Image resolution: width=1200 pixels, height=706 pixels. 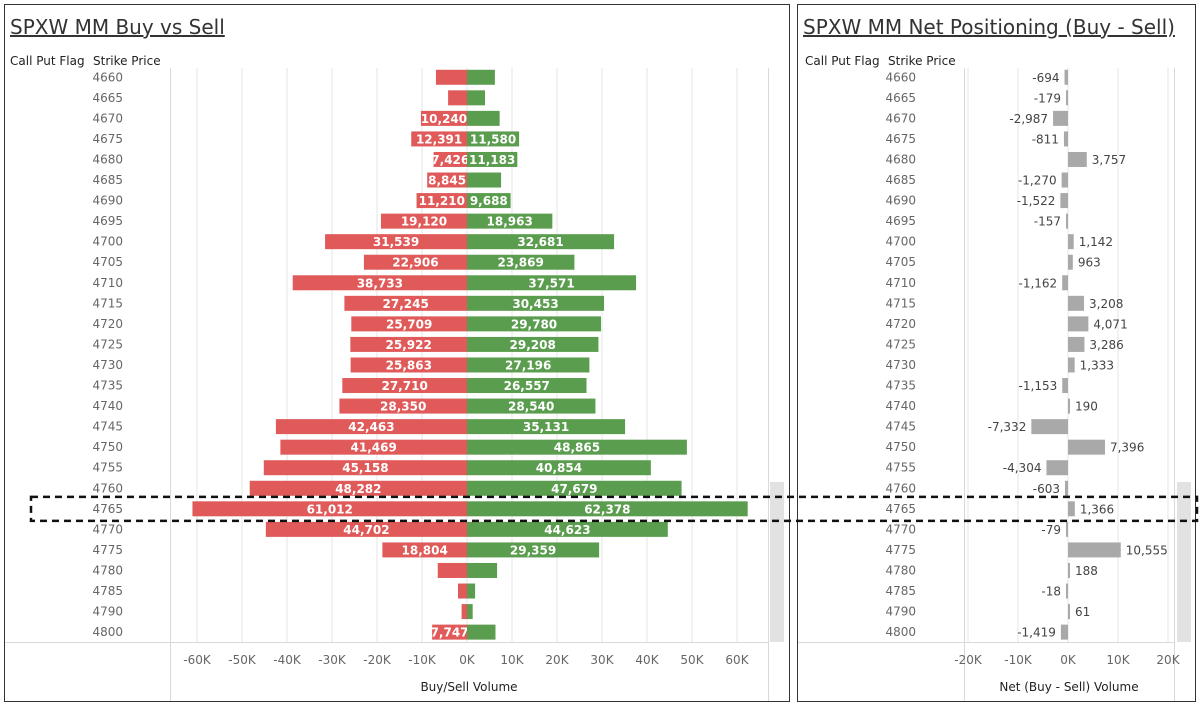 I want to click on left-strike-label: 4745, so click(x=107, y=427).